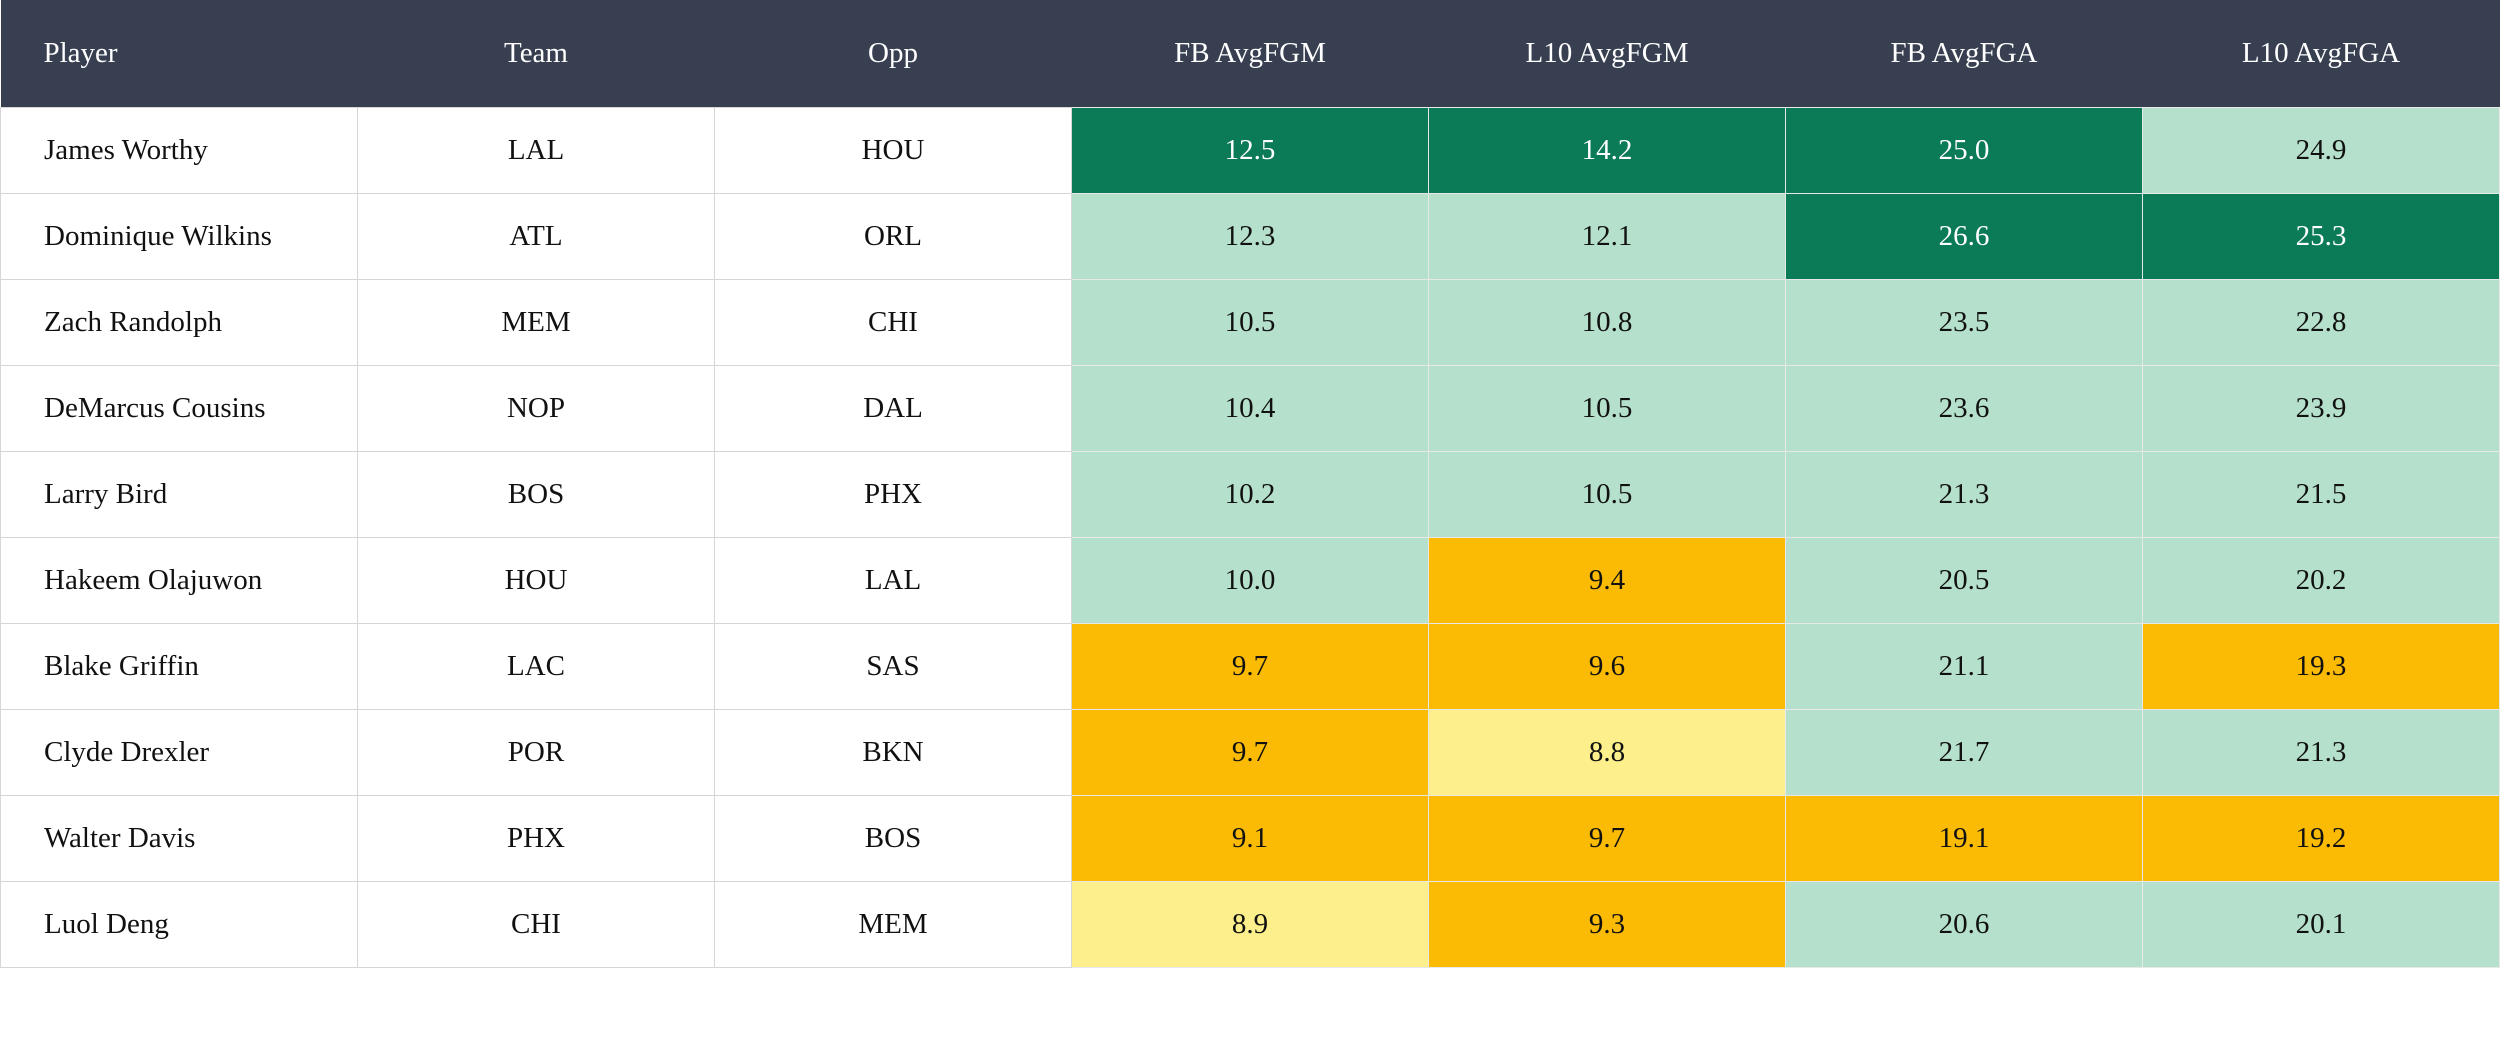  Describe the element at coordinates (893, 54) in the screenshot. I see `column-header: Opp` at that location.